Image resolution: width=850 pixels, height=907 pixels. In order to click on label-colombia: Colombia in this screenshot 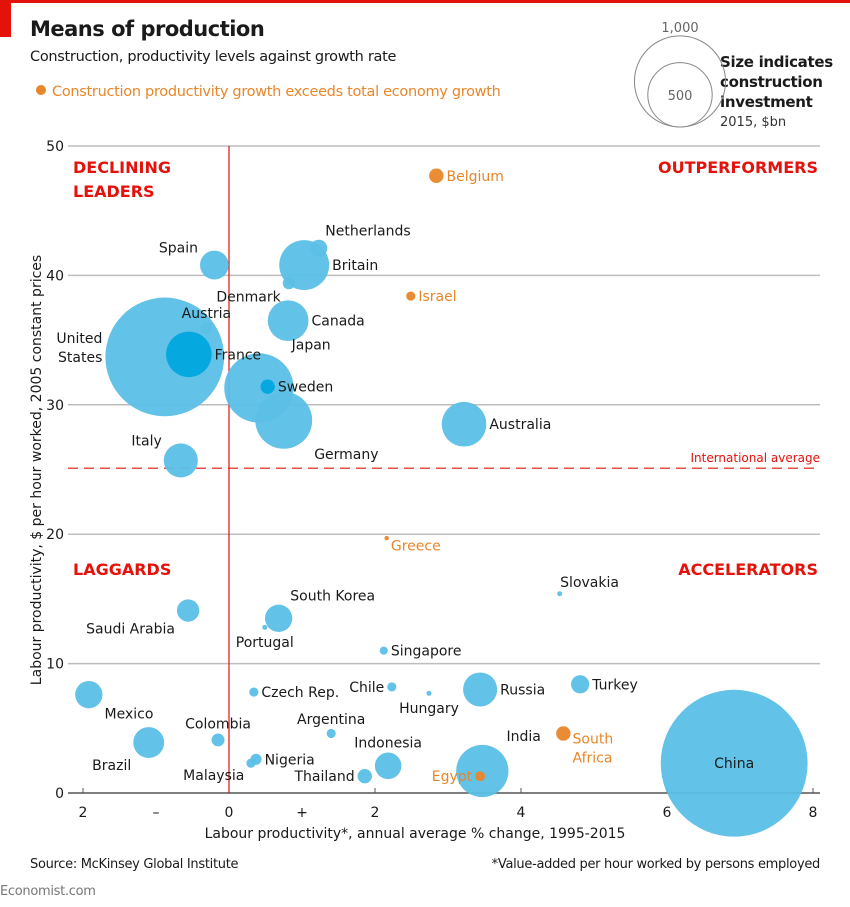, I will do `click(218, 725)`.